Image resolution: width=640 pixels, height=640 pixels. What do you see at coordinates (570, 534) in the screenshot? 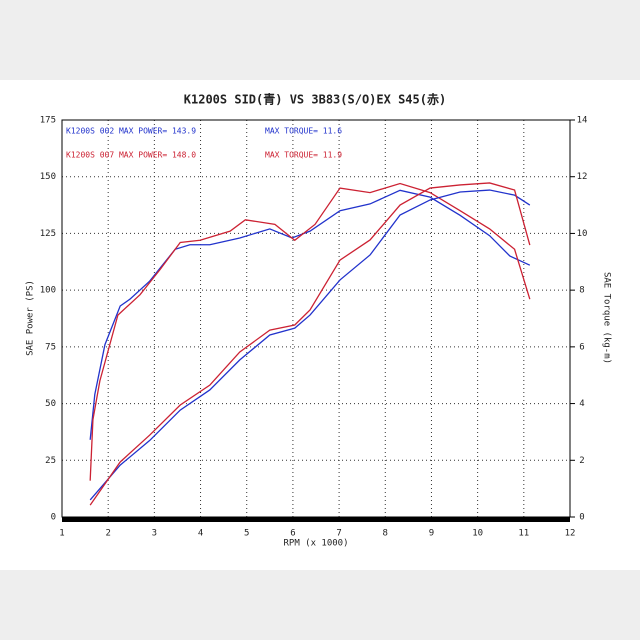
I see `x-tick-label: 12` at bounding box center [570, 534].